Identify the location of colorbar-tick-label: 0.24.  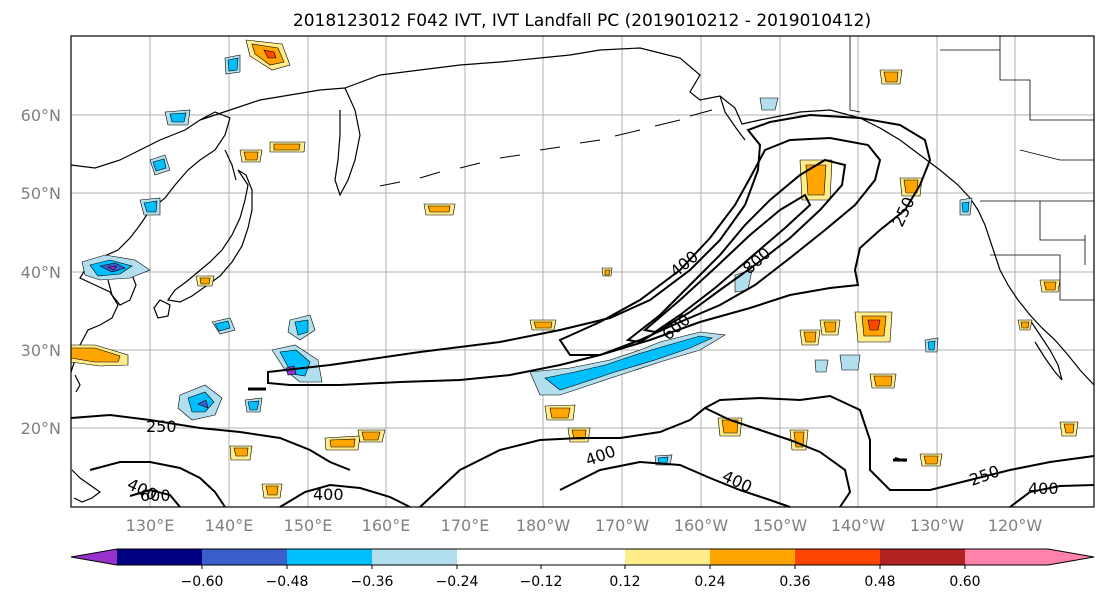
(709, 582).